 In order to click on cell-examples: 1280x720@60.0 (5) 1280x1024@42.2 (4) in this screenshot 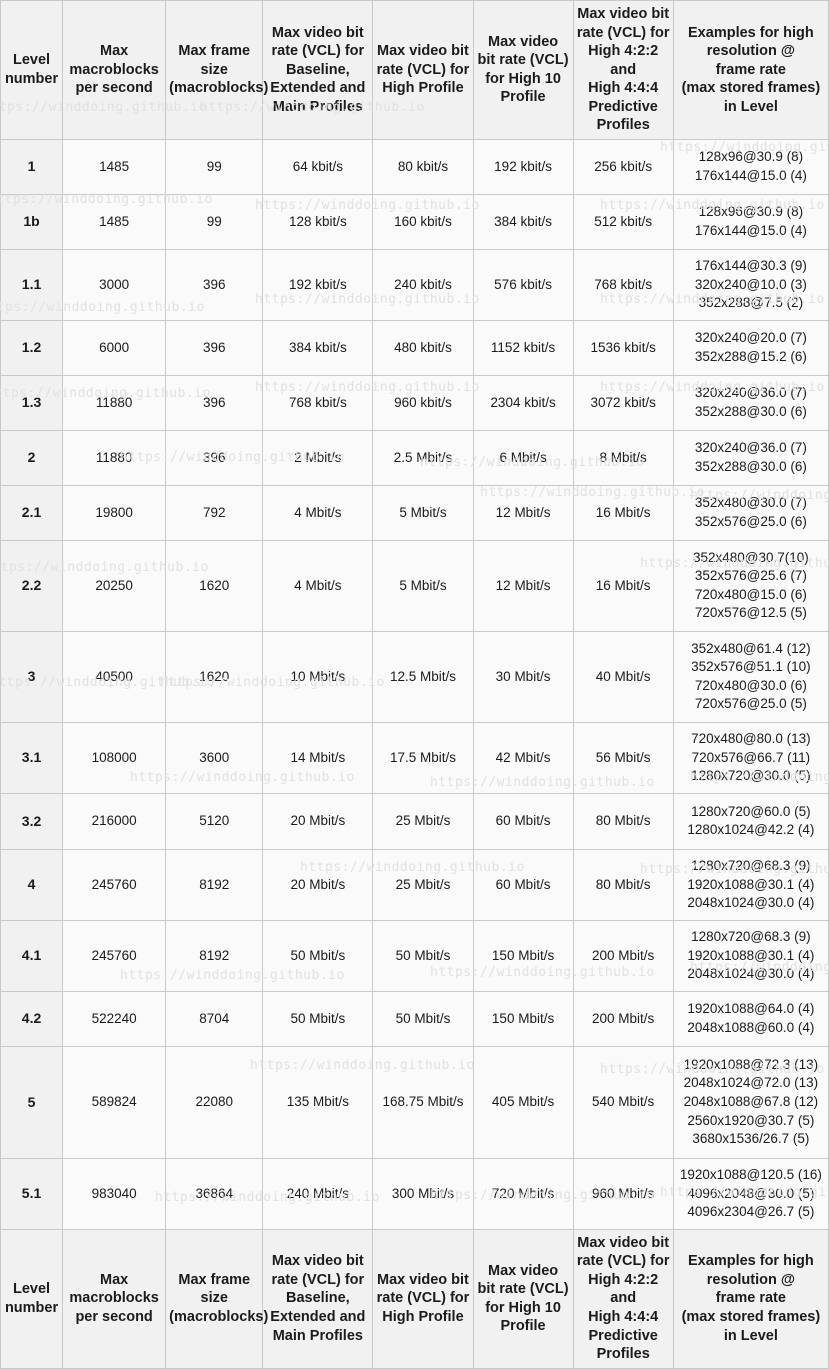, I will do `click(750, 821)`.